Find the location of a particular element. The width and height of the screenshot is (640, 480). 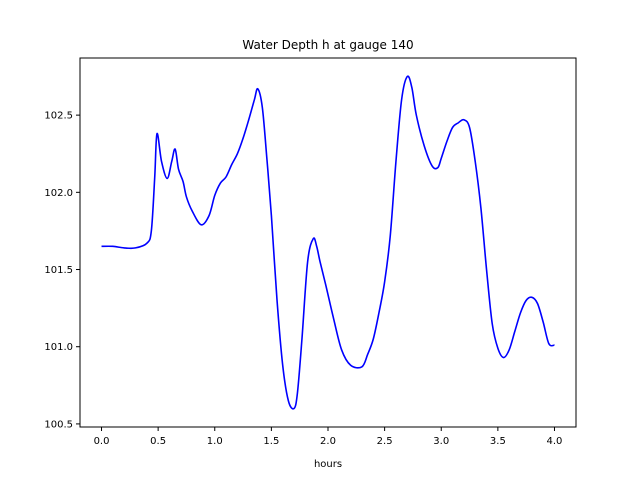

y-axis: 100.5 101.0 101.5 102.0 102.5 is located at coordinates (62, 270).